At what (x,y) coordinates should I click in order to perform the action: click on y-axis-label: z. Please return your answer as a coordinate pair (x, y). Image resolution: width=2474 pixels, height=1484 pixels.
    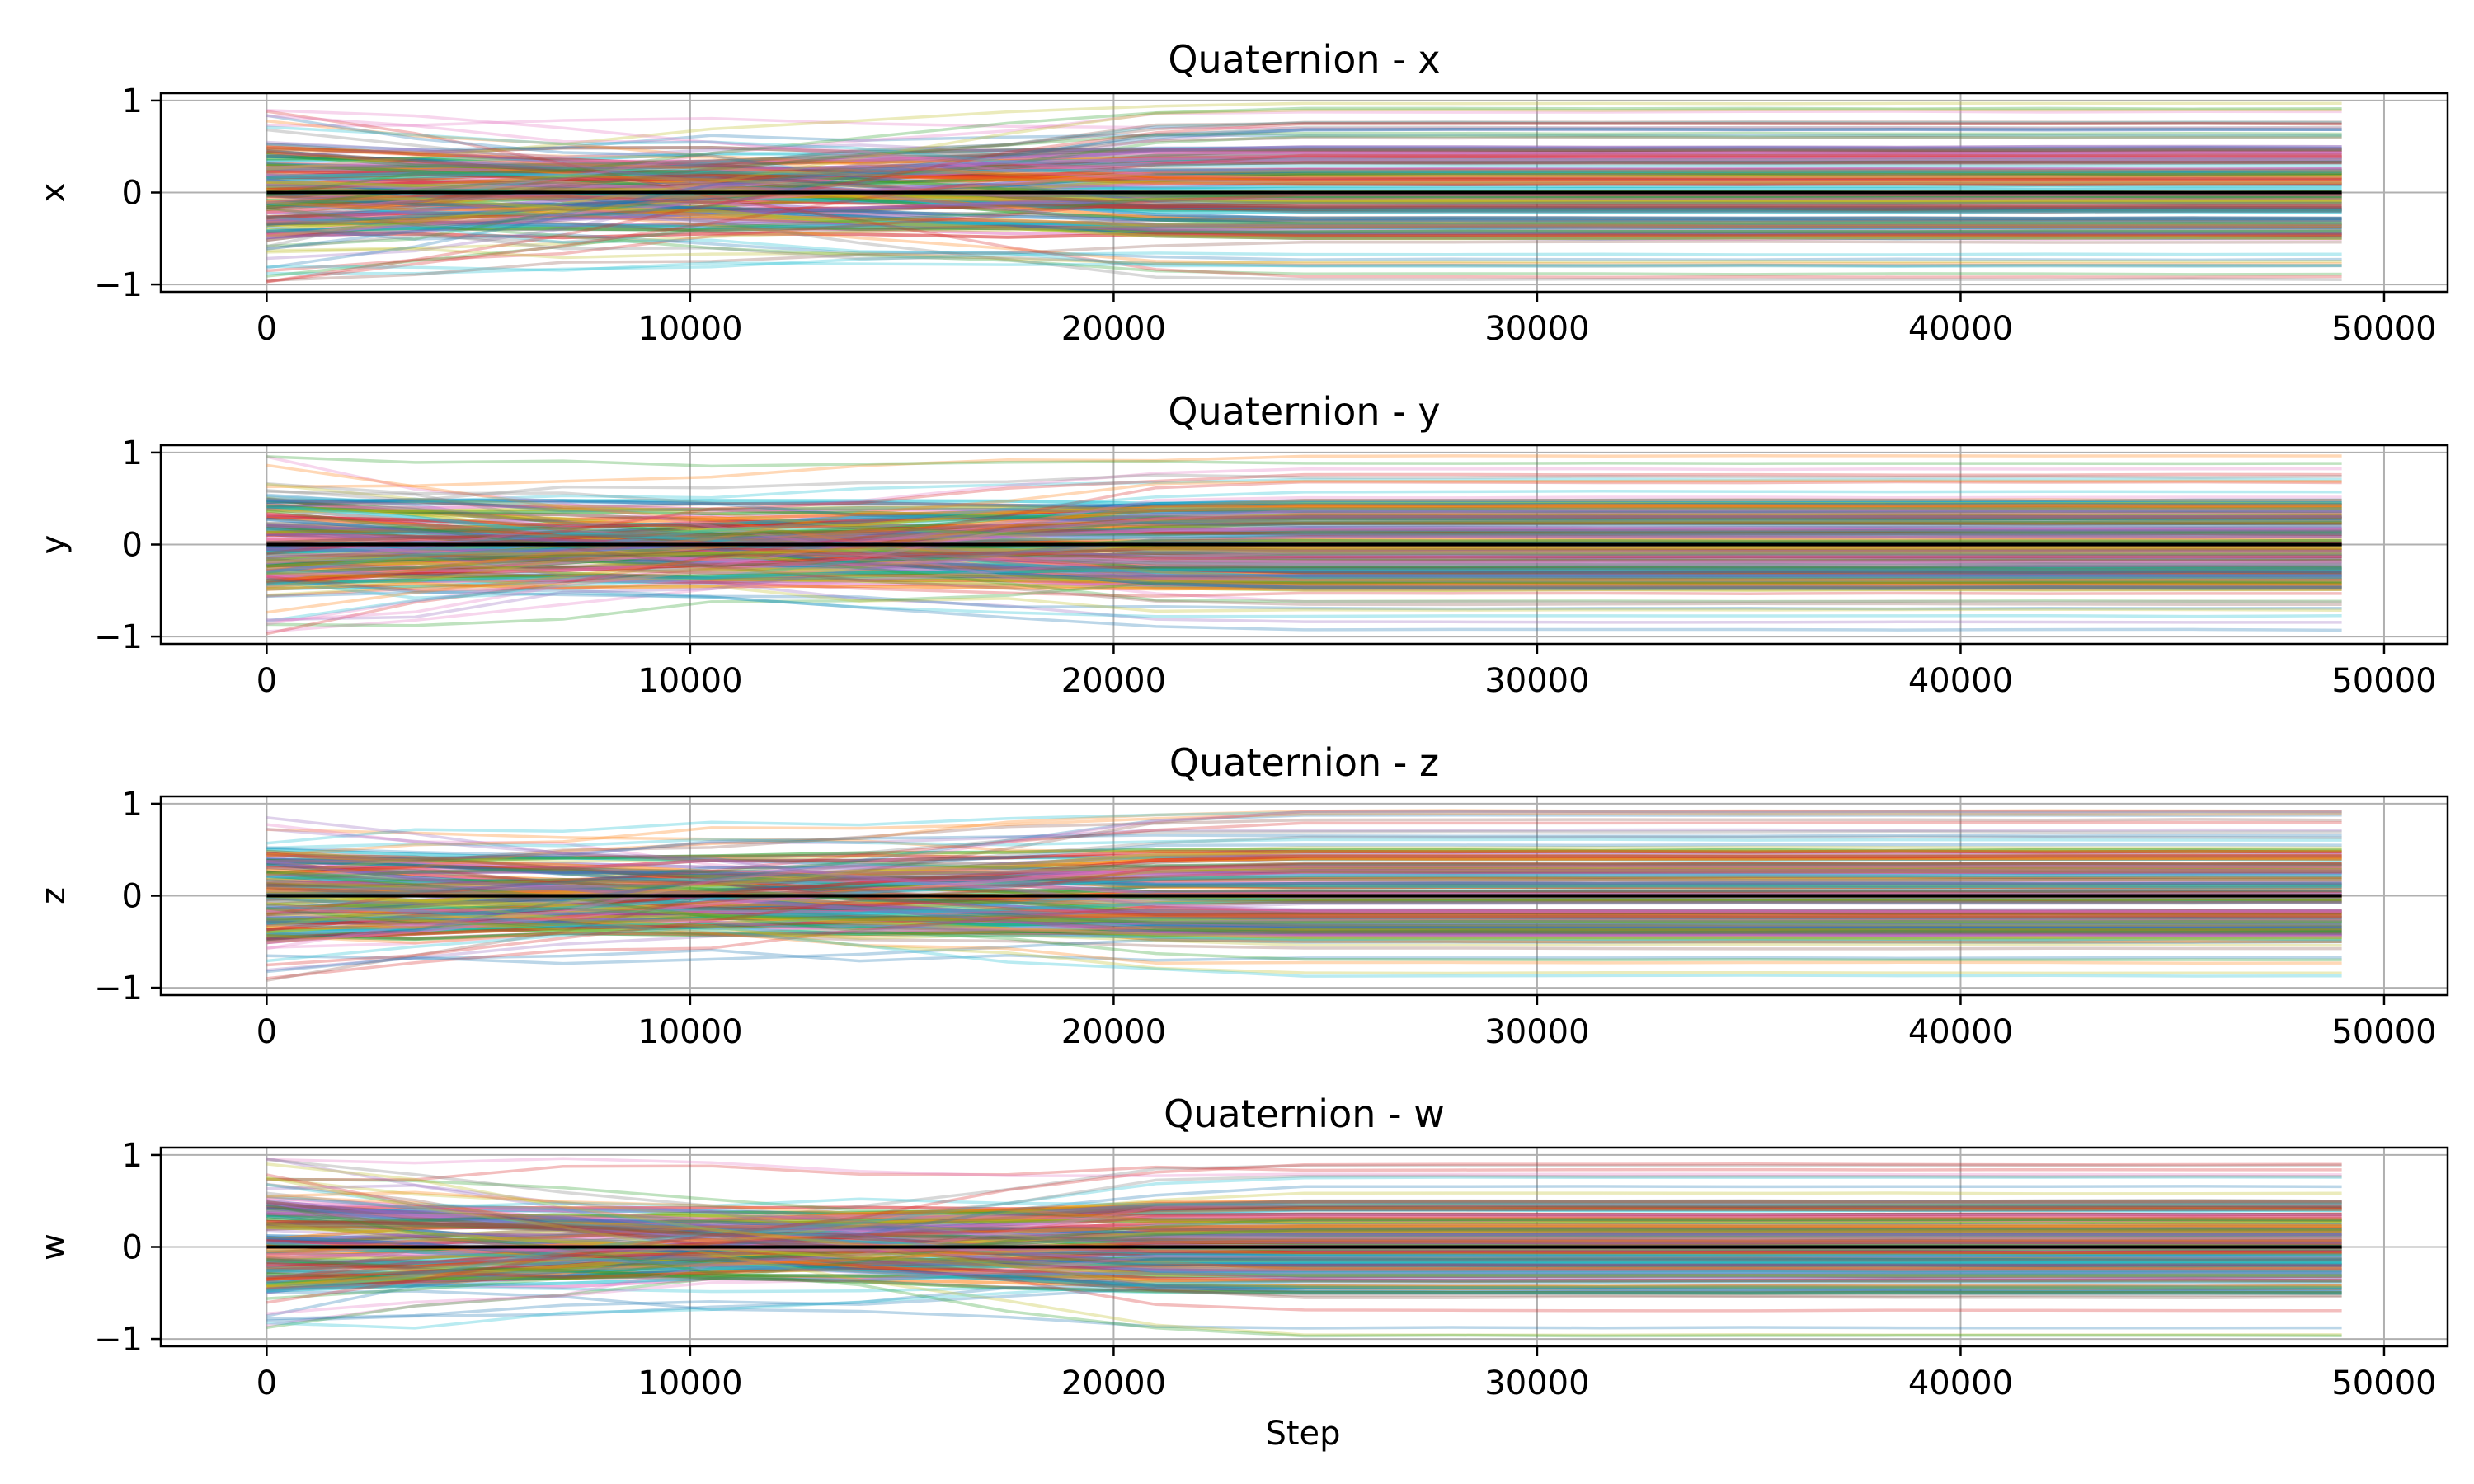
    Looking at the image, I should click on (54, 896).